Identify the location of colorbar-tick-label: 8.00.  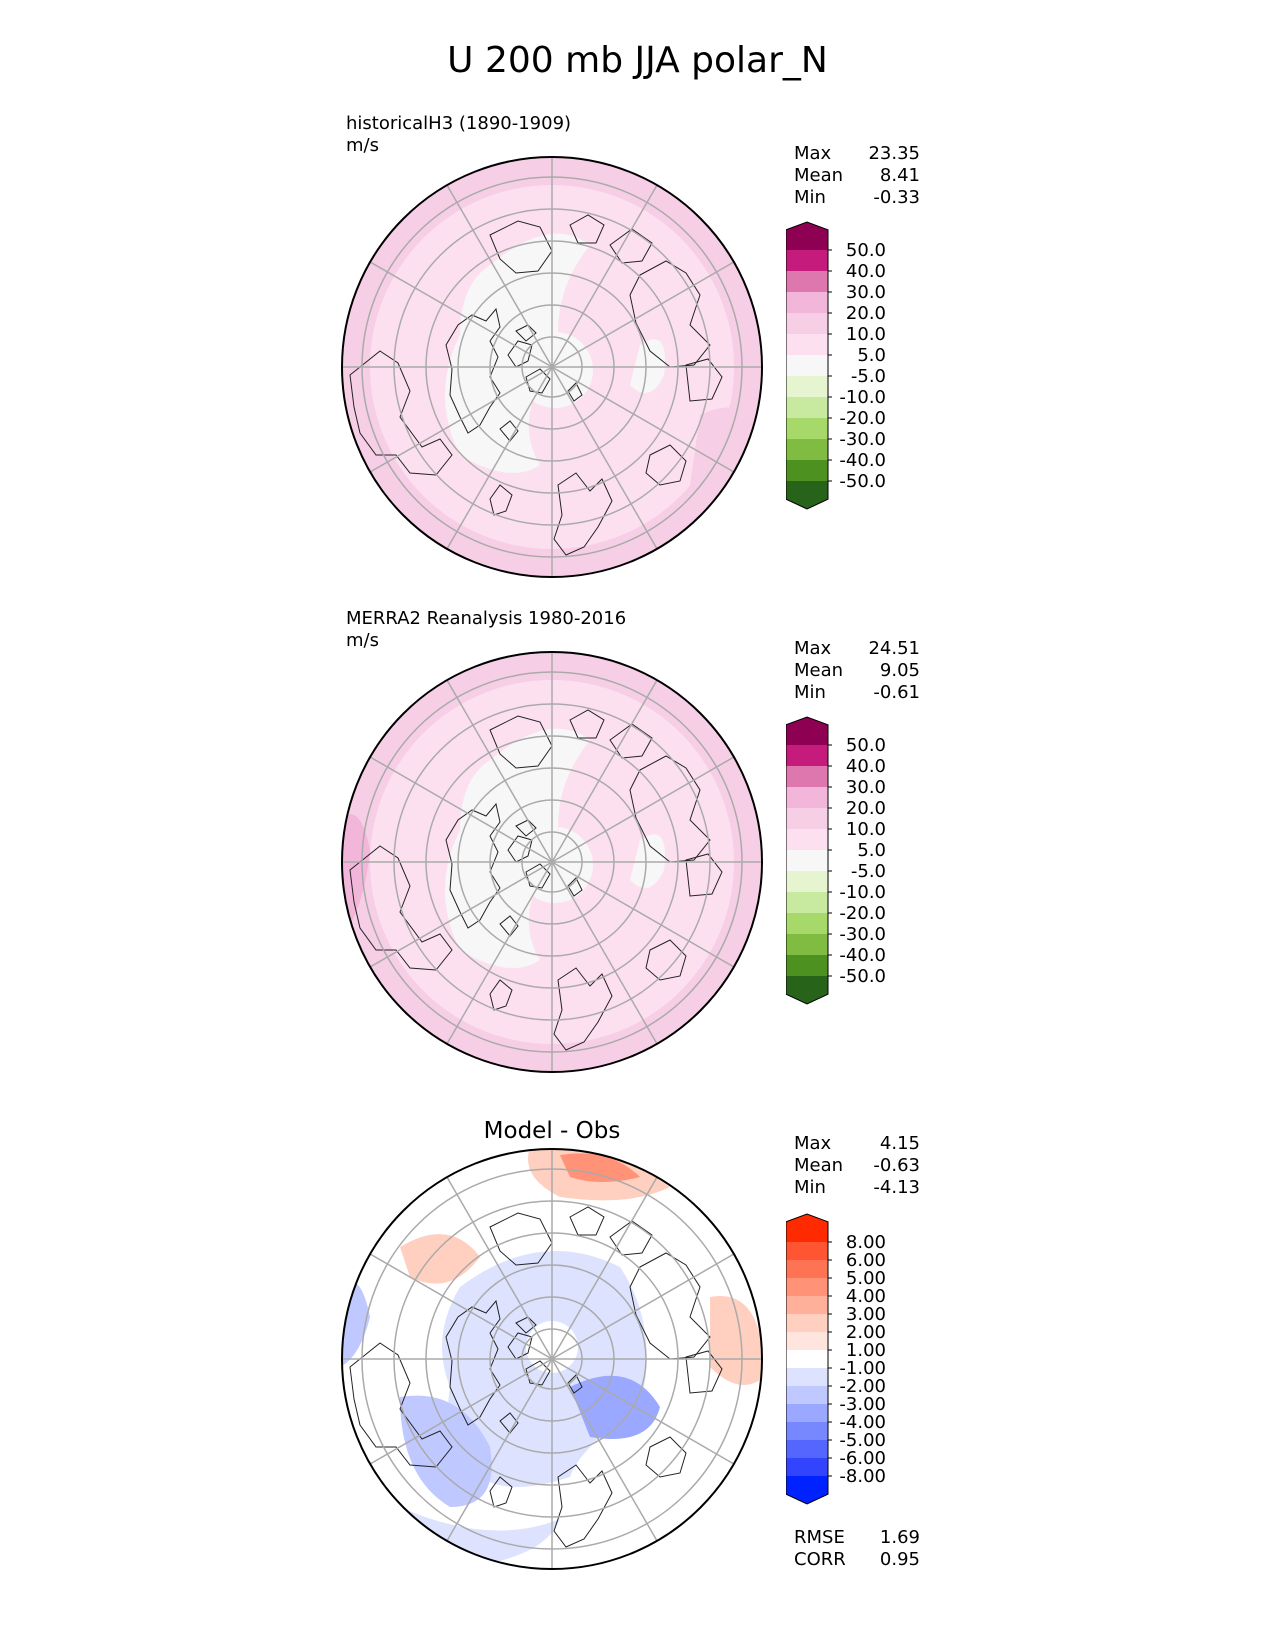
(866, 1242).